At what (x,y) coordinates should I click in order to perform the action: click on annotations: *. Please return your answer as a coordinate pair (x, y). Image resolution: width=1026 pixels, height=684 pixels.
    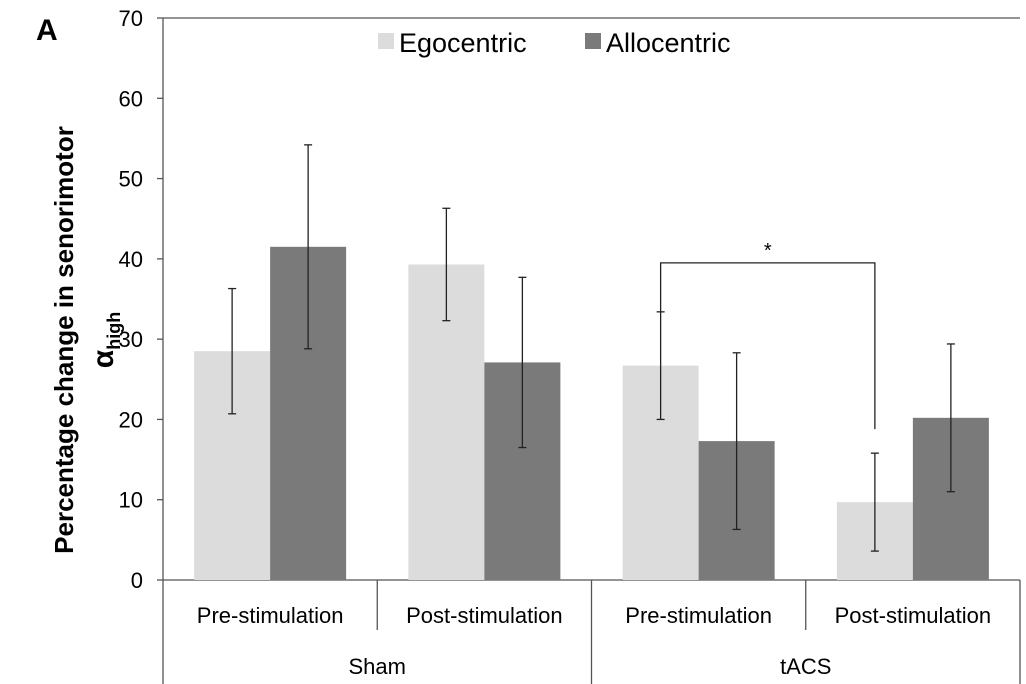
    Looking at the image, I should click on (767, 335).